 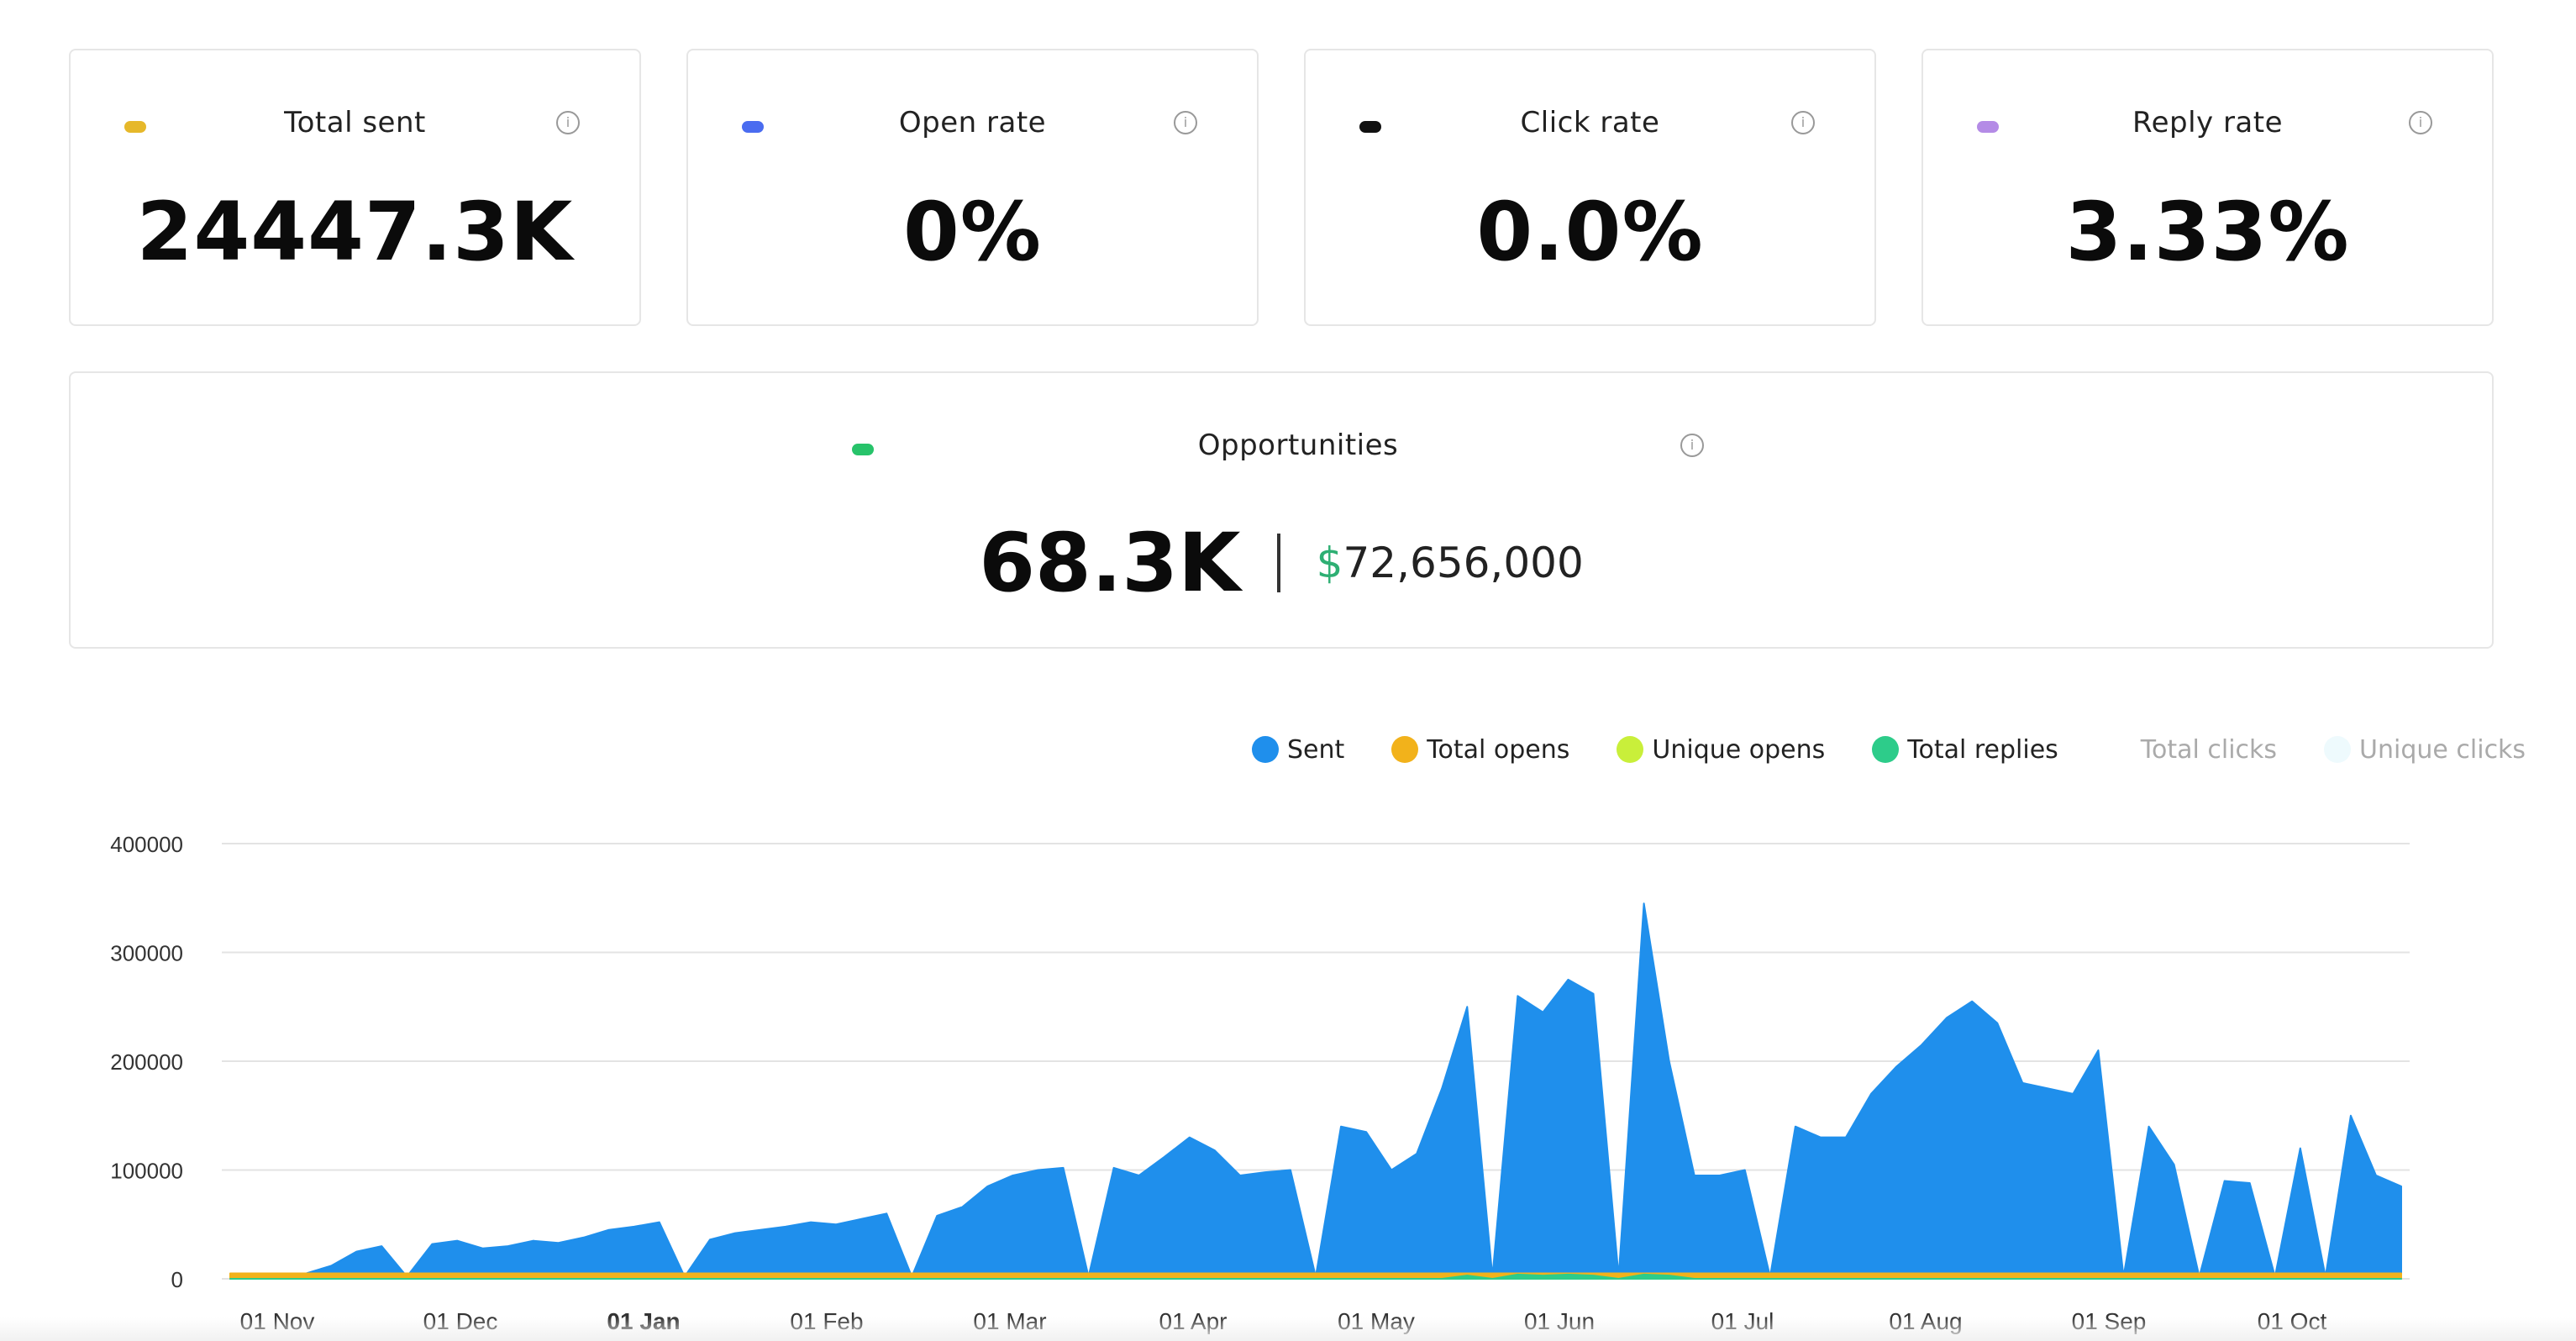 I want to click on opportunities-count: 68.3K, so click(x=1110, y=563).